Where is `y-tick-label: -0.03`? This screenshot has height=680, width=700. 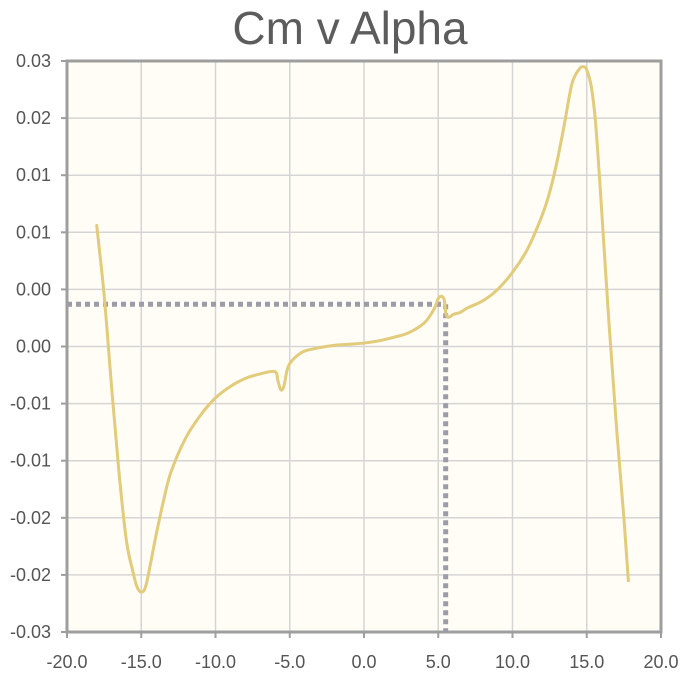 y-tick-label: -0.03 is located at coordinates (30, 632).